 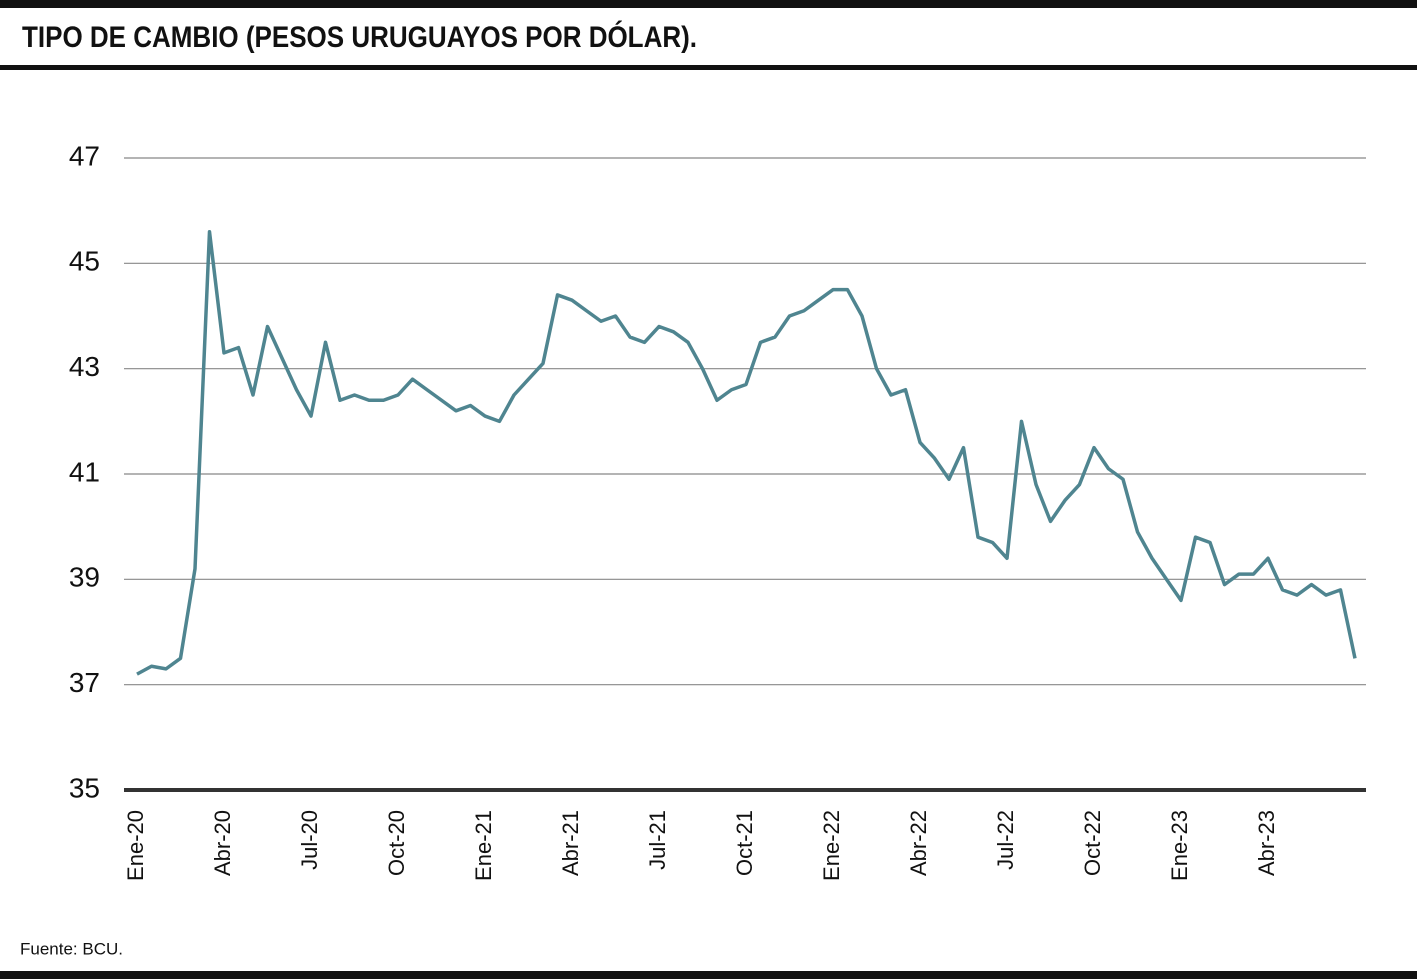 I want to click on y-tick-label: 35, so click(x=84, y=787).